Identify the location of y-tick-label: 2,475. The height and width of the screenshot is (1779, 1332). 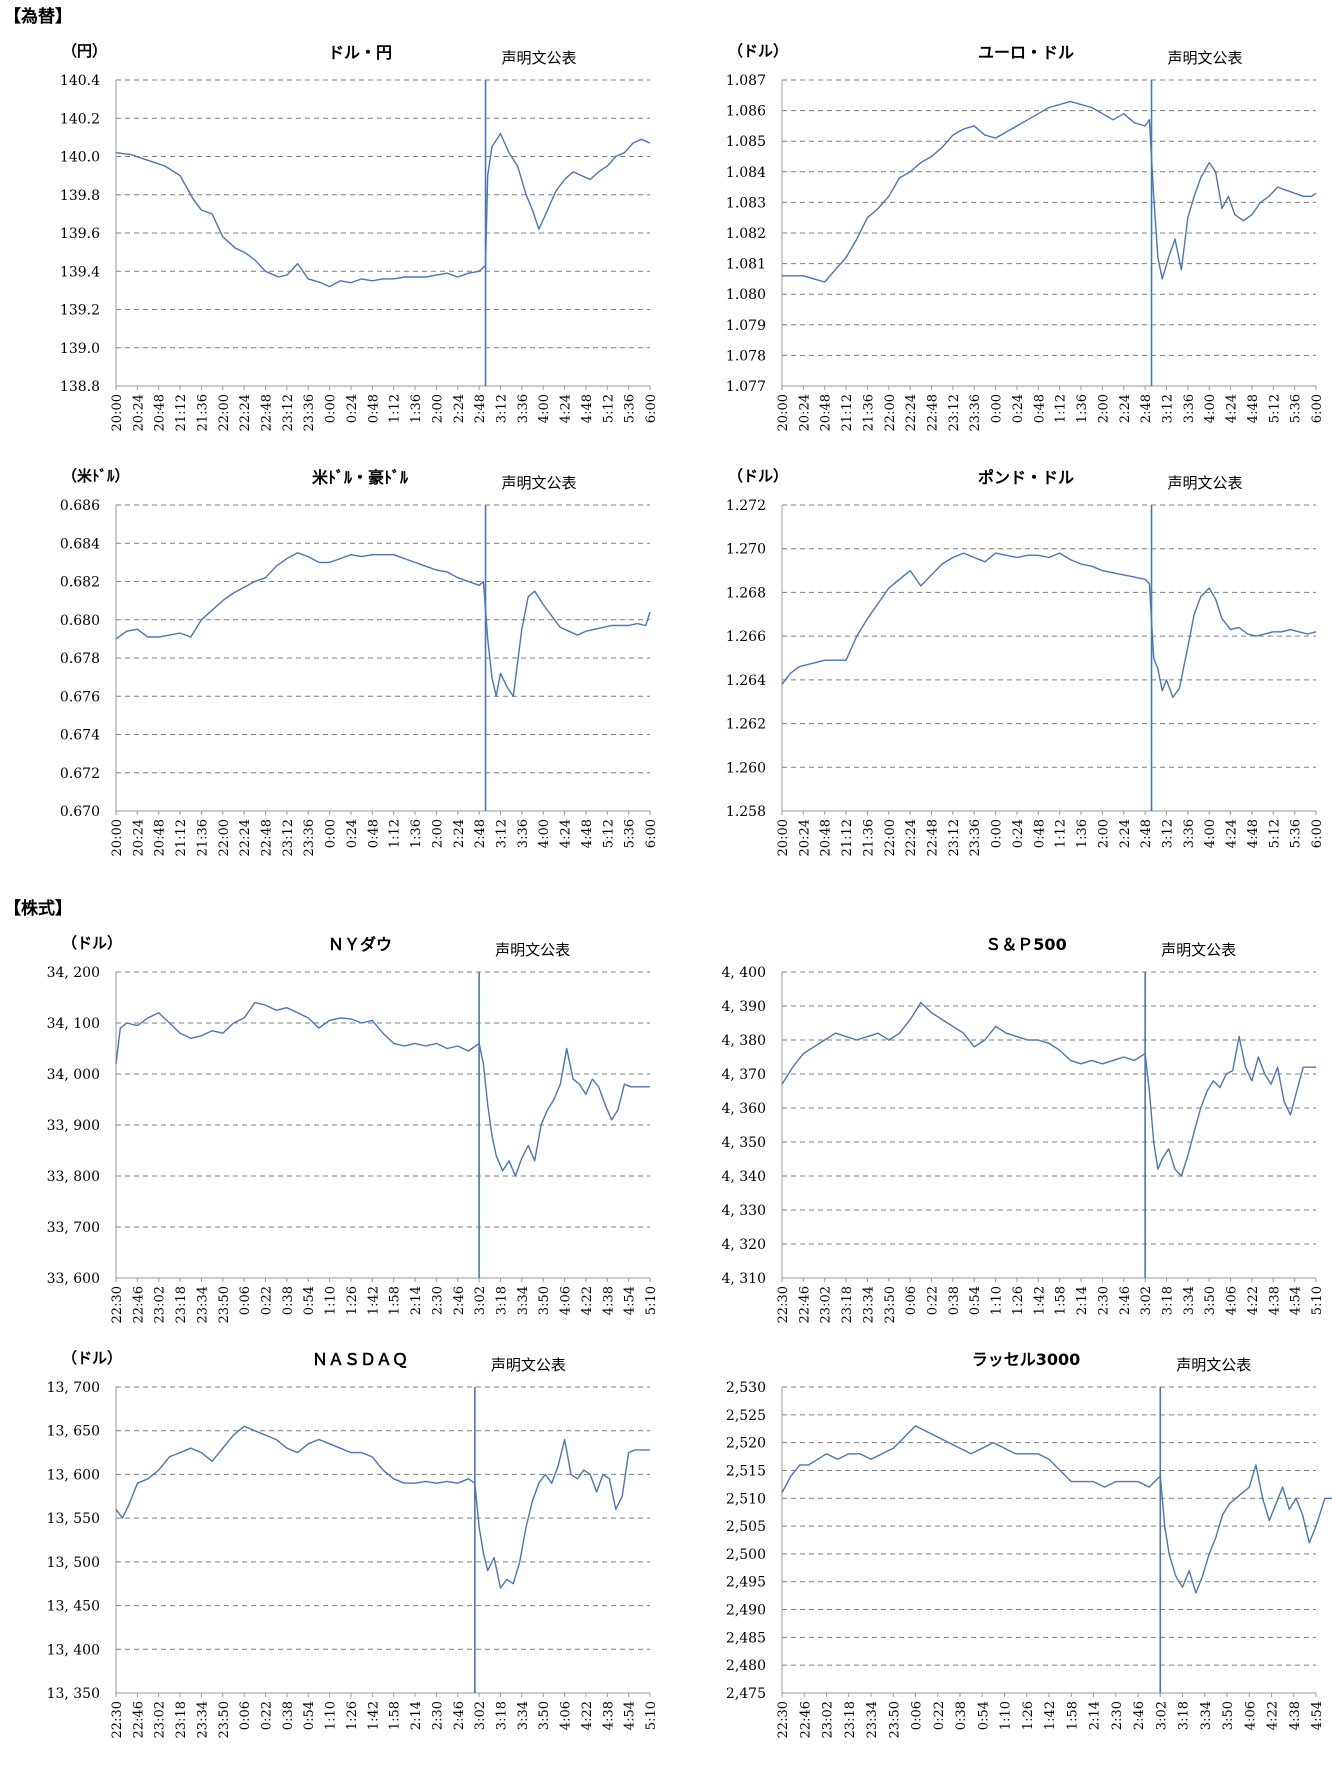
(746, 1694).